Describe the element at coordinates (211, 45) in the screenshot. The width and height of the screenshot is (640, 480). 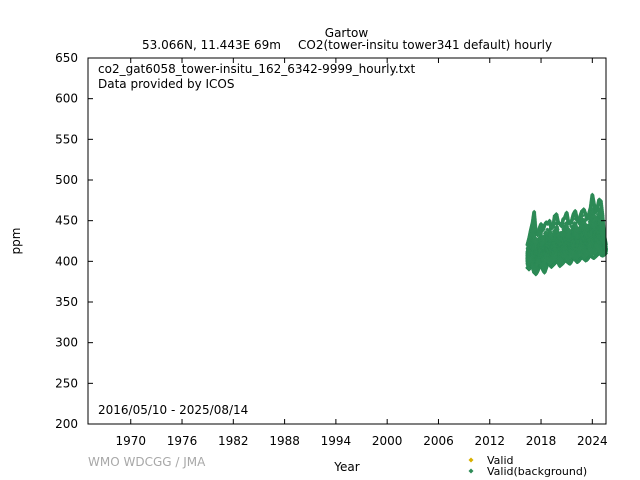
I see `chart-subtitle-location: 53.066N, 11.443E 69m` at that location.